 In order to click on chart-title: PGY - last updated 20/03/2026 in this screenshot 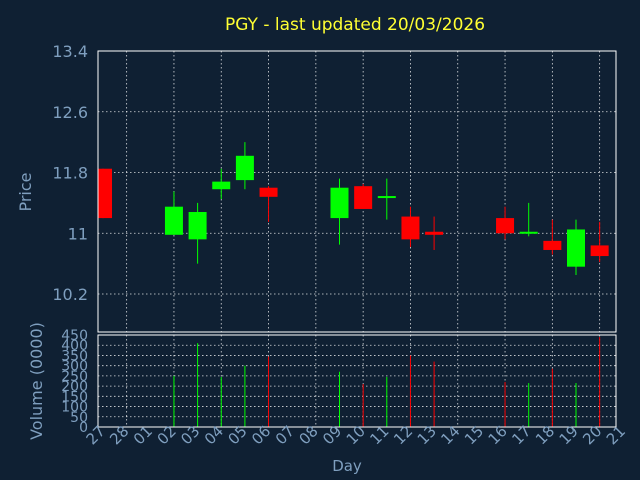, I will do `click(355, 25)`.